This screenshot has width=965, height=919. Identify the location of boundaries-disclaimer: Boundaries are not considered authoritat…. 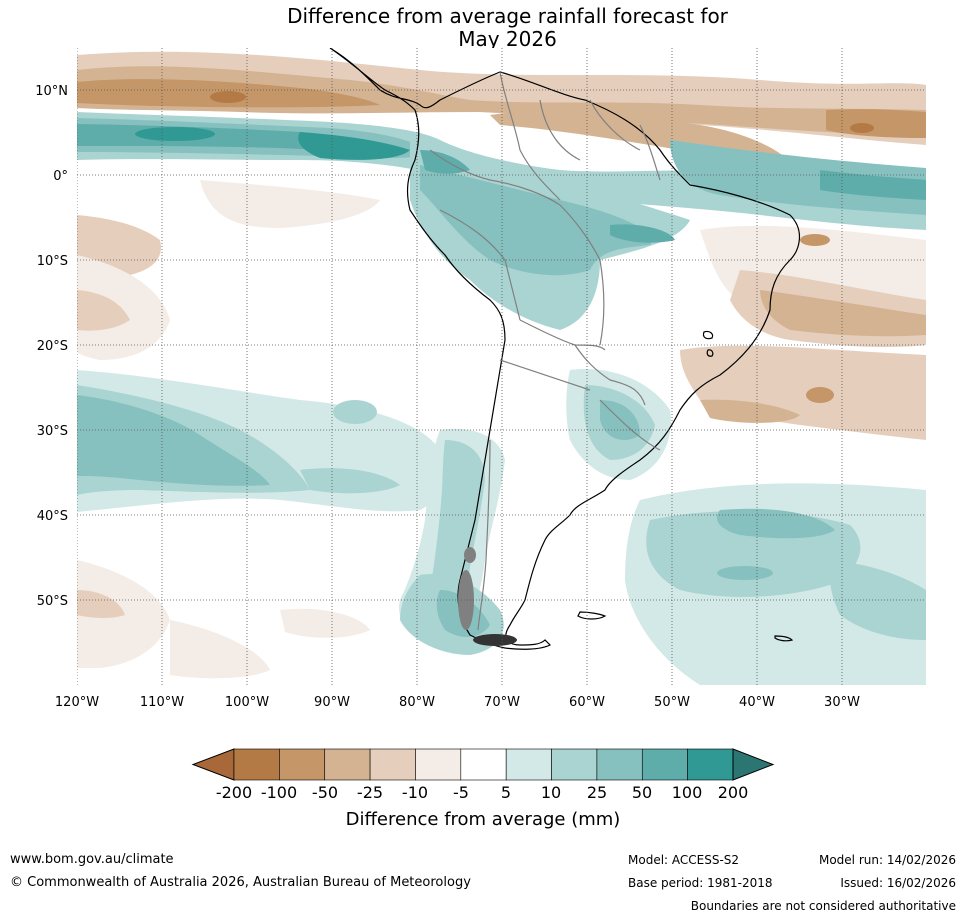
(823, 906).